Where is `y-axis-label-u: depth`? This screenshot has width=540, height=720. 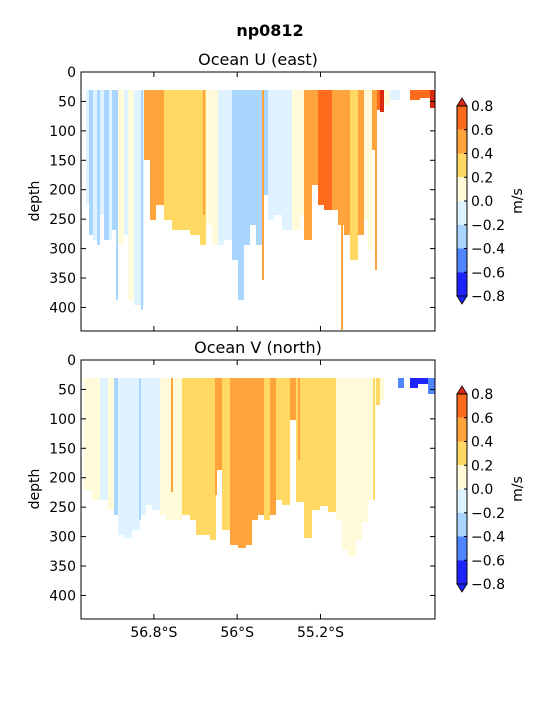
y-axis-label-u: depth is located at coordinates (35, 201).